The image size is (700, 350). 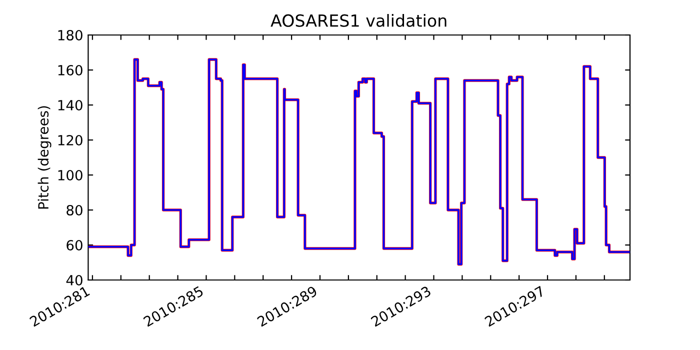 What do you see at coordinates (70, 140) in the screenshot?
I see `y-tick-label: 120` at bounding box center [70, 140].